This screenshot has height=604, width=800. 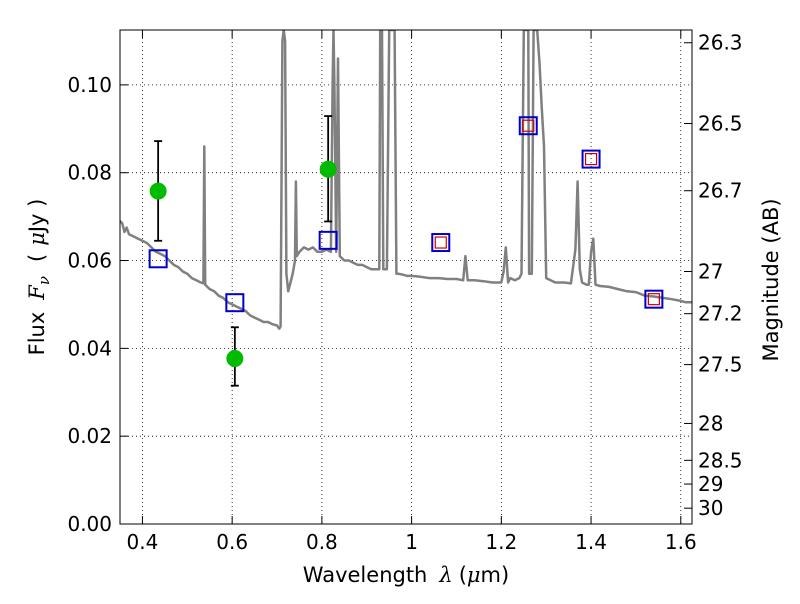 I want to click on x-tick-label: 0.6, so click(x=232, y=542).